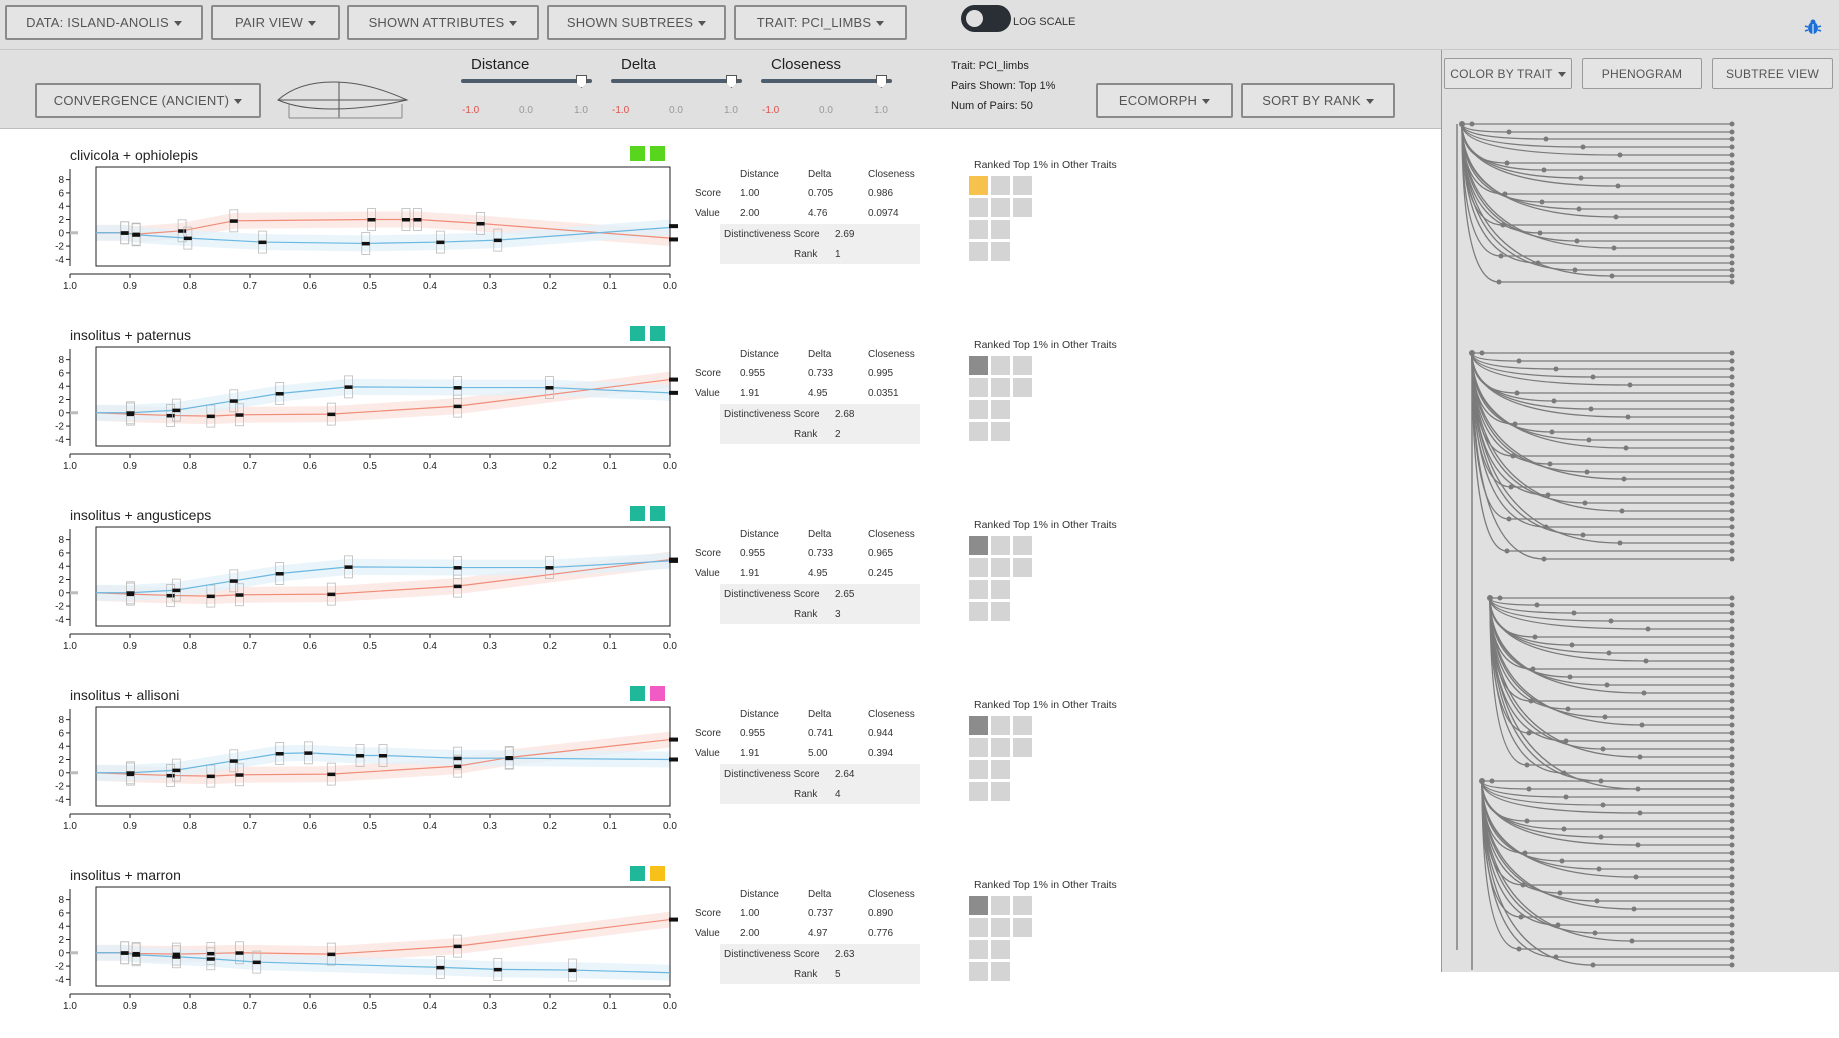 The height and width of the screenshot is (1038, 1839). Describe the element at coordinates (275, 22) in the screenshot. I see `pair-view-dropdown: PAIR VIEW` at that location.